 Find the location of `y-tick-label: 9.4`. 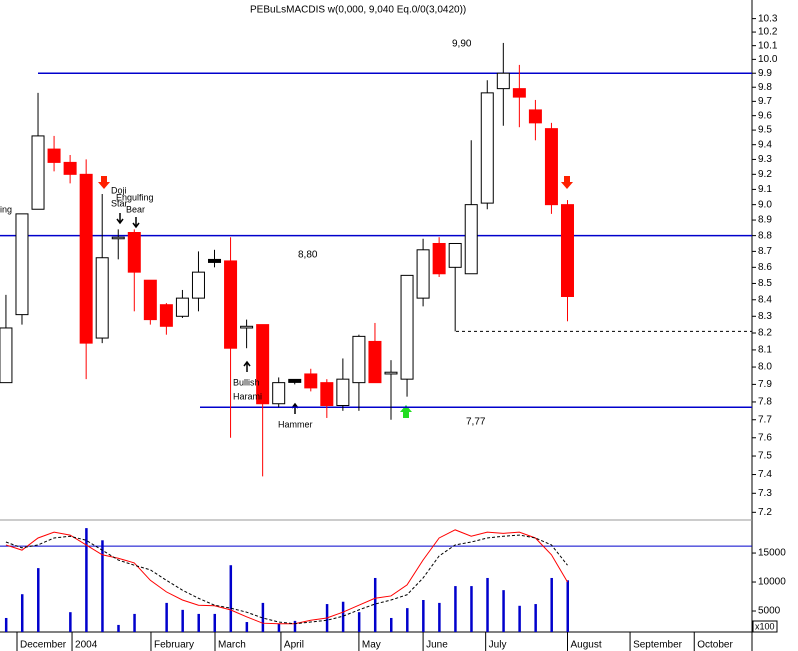

y-tick-label: 9.4 is located at coordinates (765, 144).